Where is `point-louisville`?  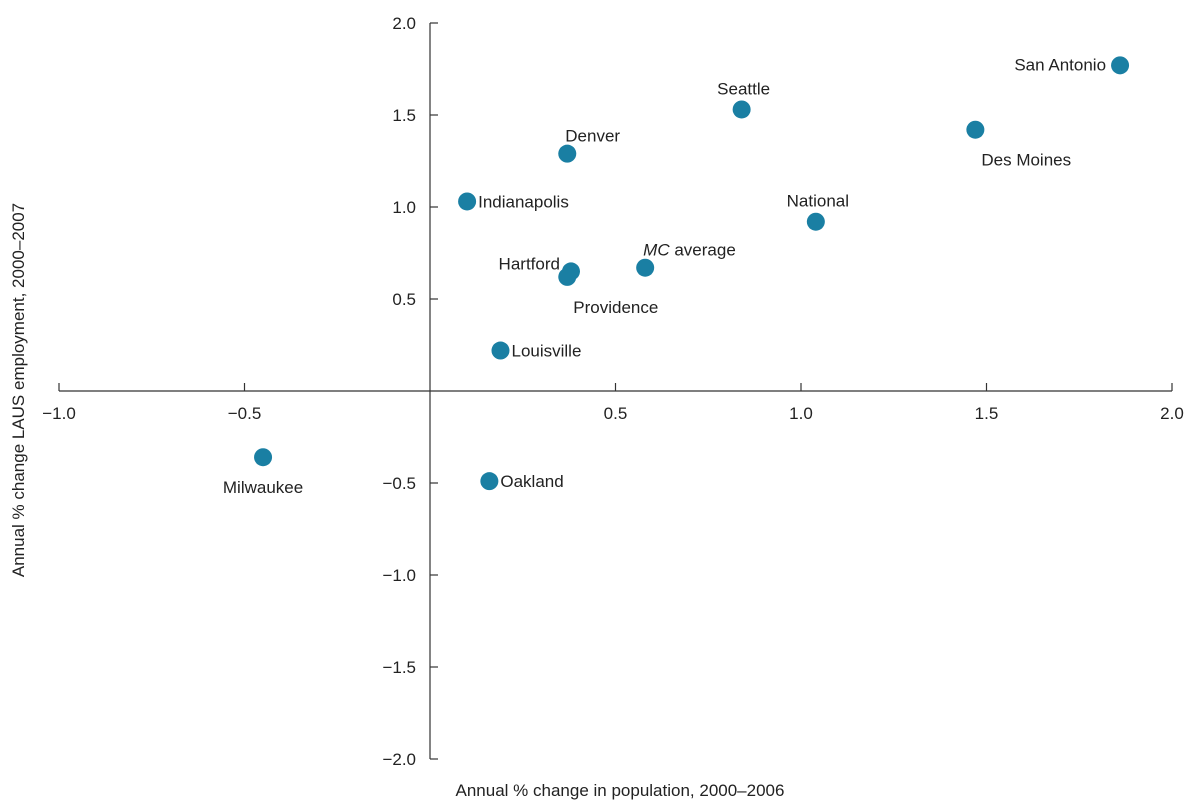 point-louisville is located at coordinates (500, 350).